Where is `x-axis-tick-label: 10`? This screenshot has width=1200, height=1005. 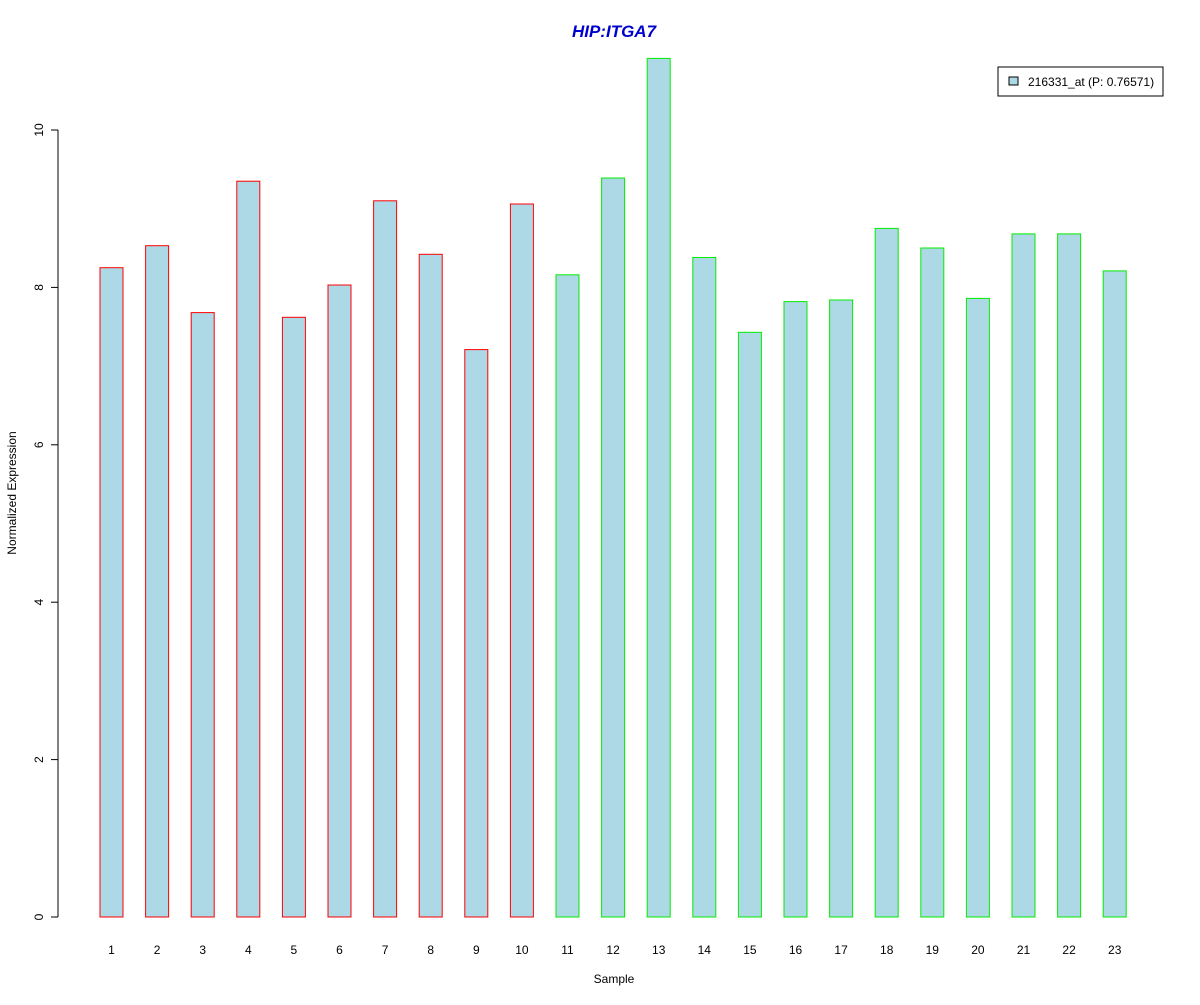
x-axis-tick-label: 10 is located at coordinates (522, 950).